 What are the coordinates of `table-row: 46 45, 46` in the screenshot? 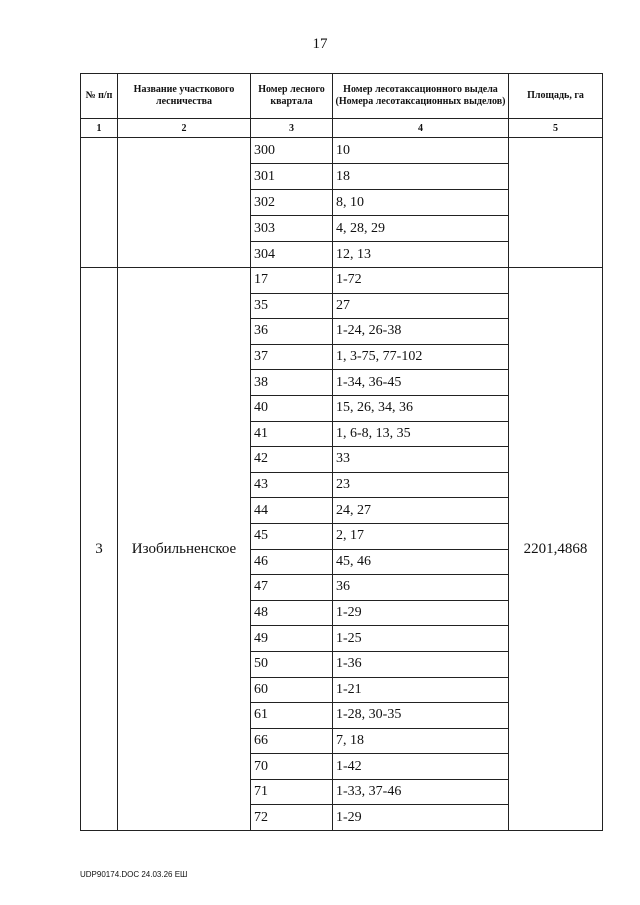 It's located at (342, 562).